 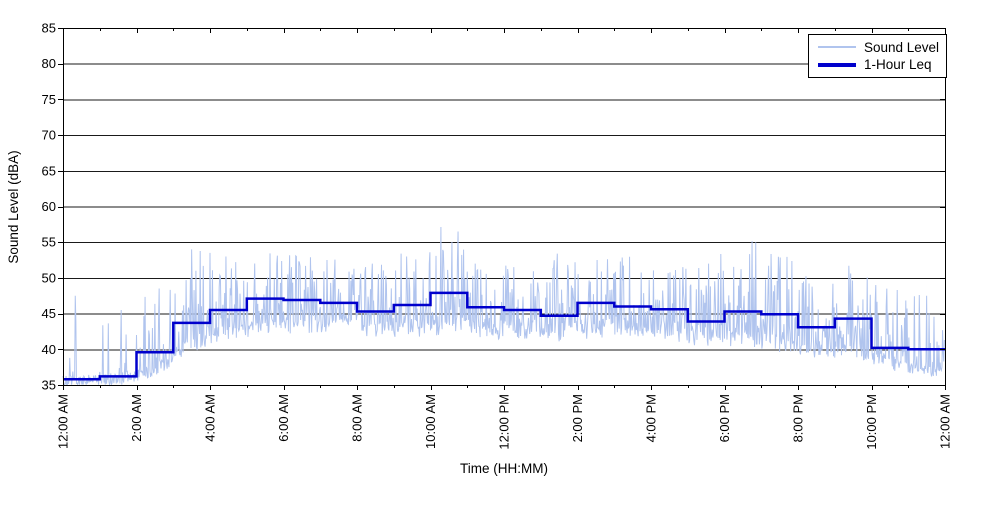 What do you see at coordinates (49, 63) in the screenshot?
I see `y-tick-label: 80` at bounding box center [49, 63].